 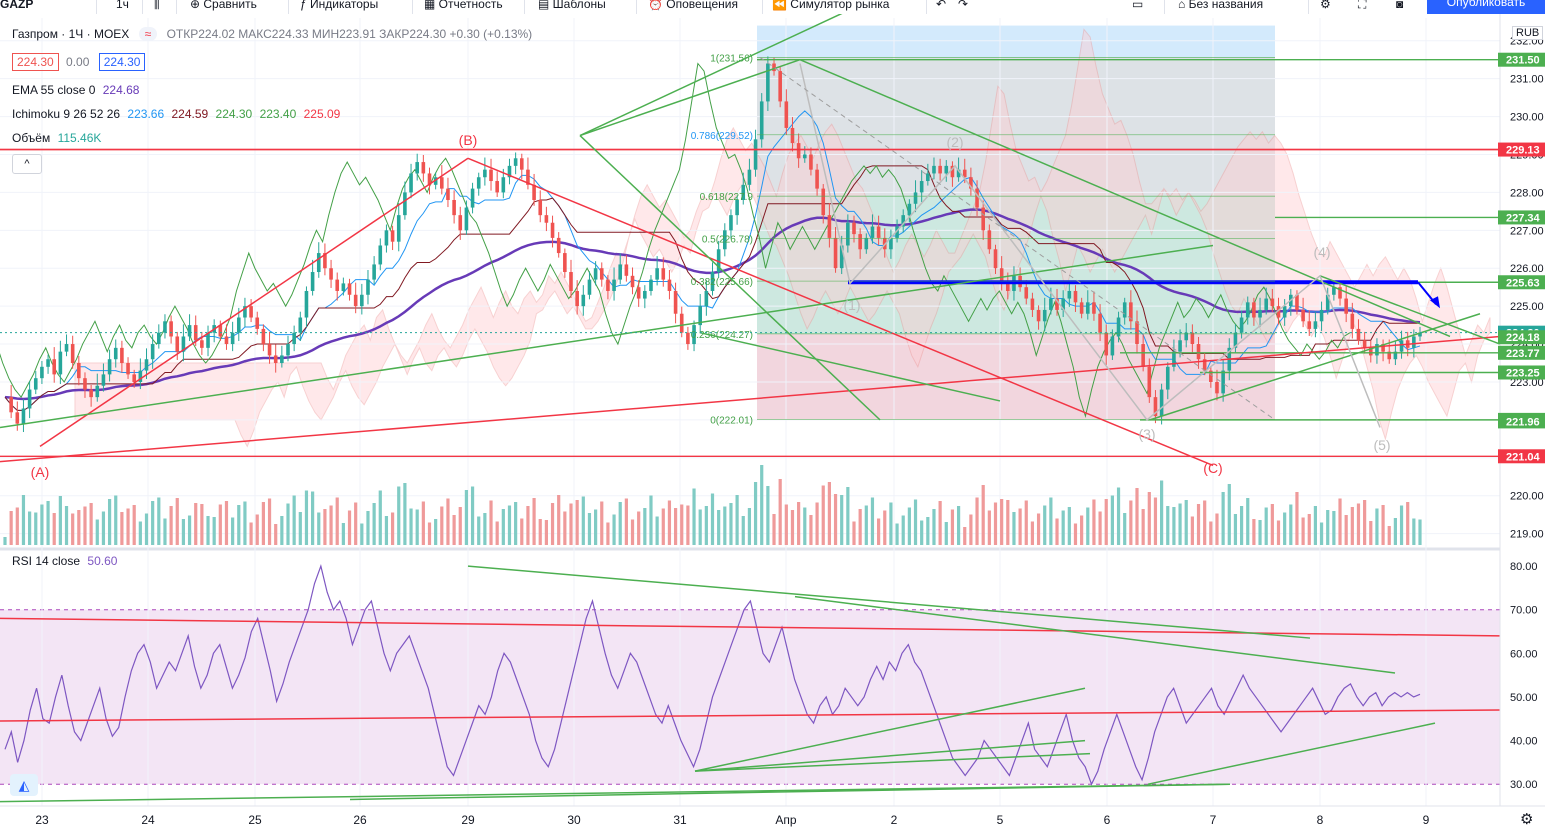 I want to click on financials-button: ▦ Отчетность, so click(x=463, y=6).